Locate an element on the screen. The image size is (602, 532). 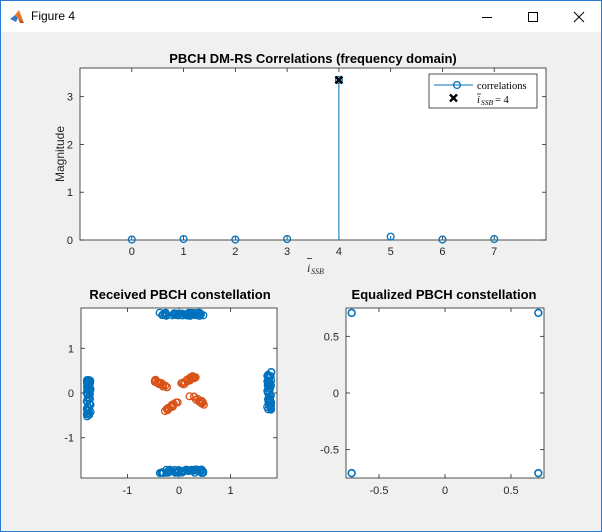
legend-cross-marker is located at coordinates (453, 98).